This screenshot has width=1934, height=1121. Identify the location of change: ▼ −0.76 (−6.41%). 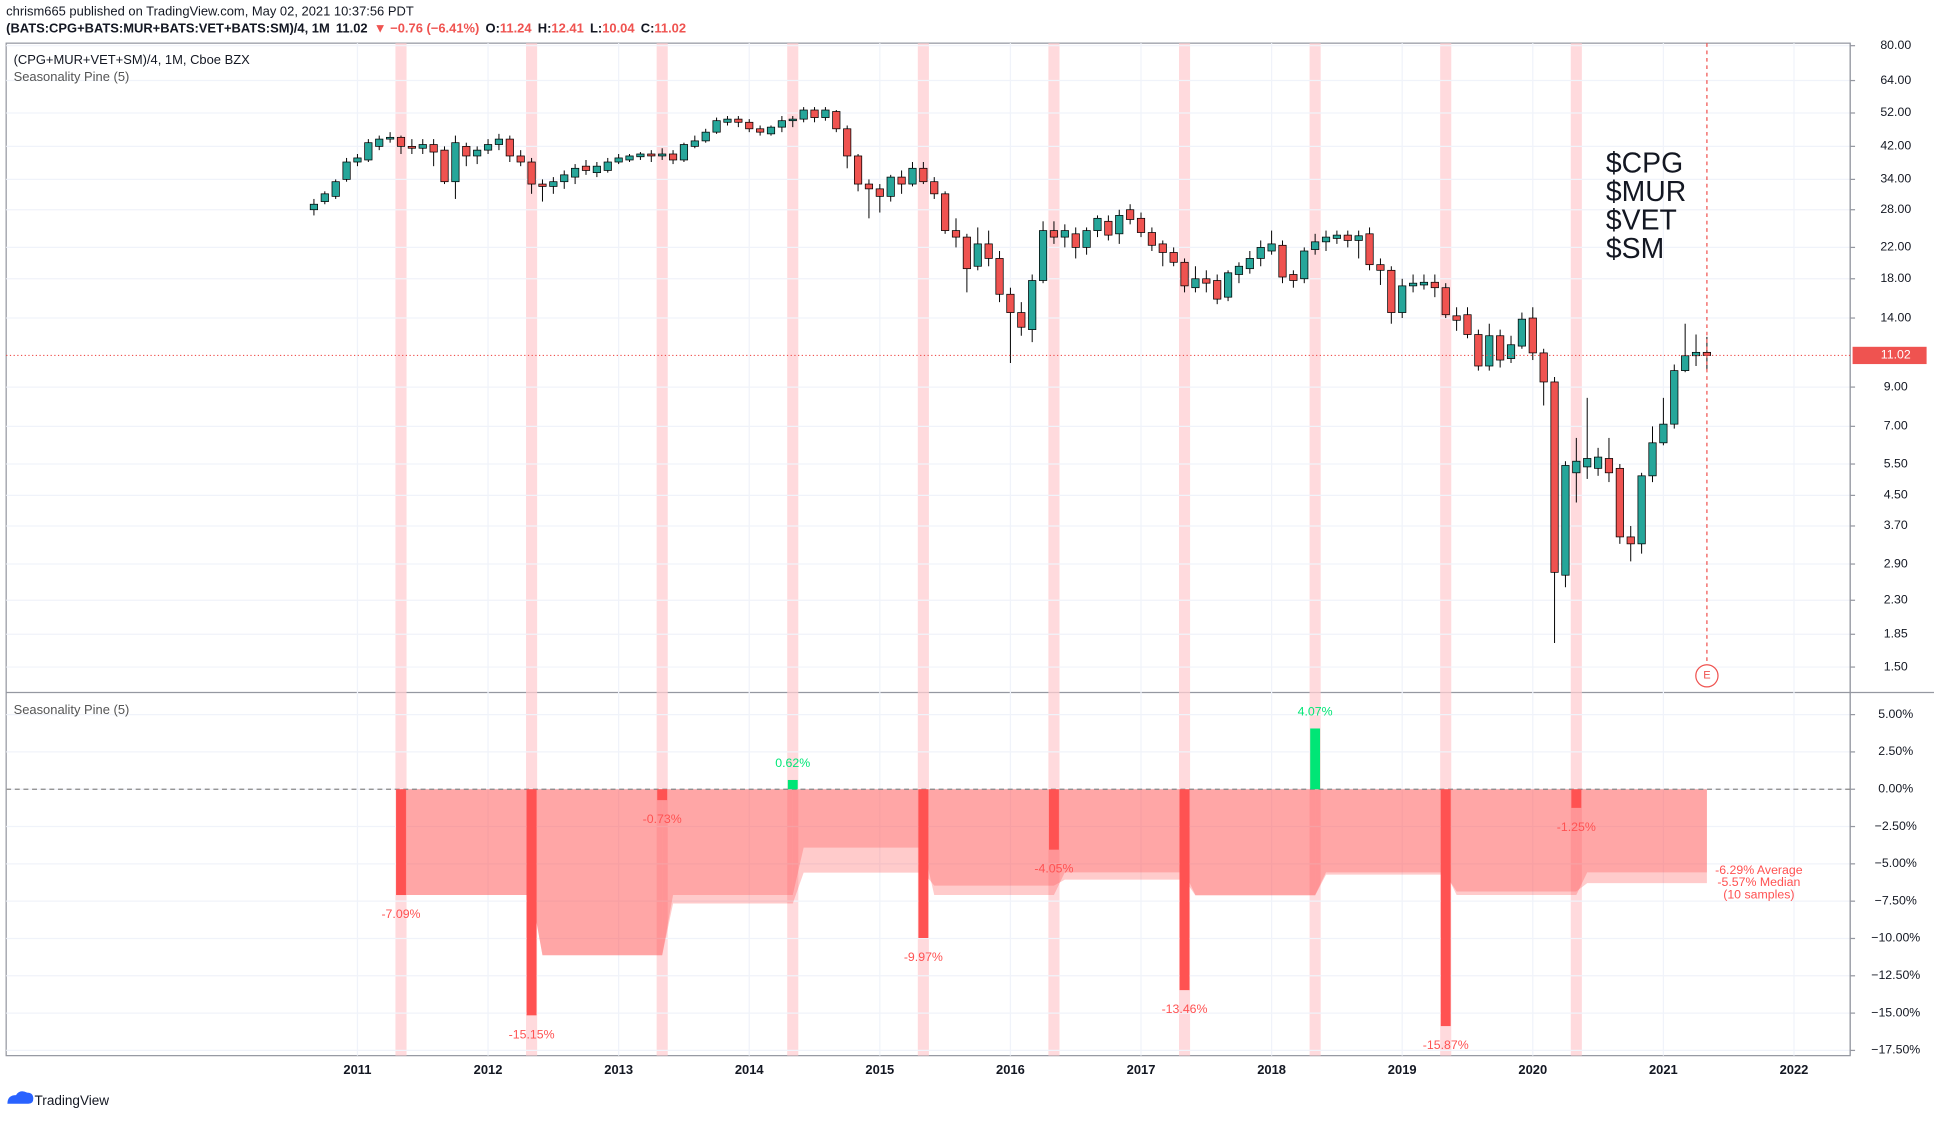
(427, 28).